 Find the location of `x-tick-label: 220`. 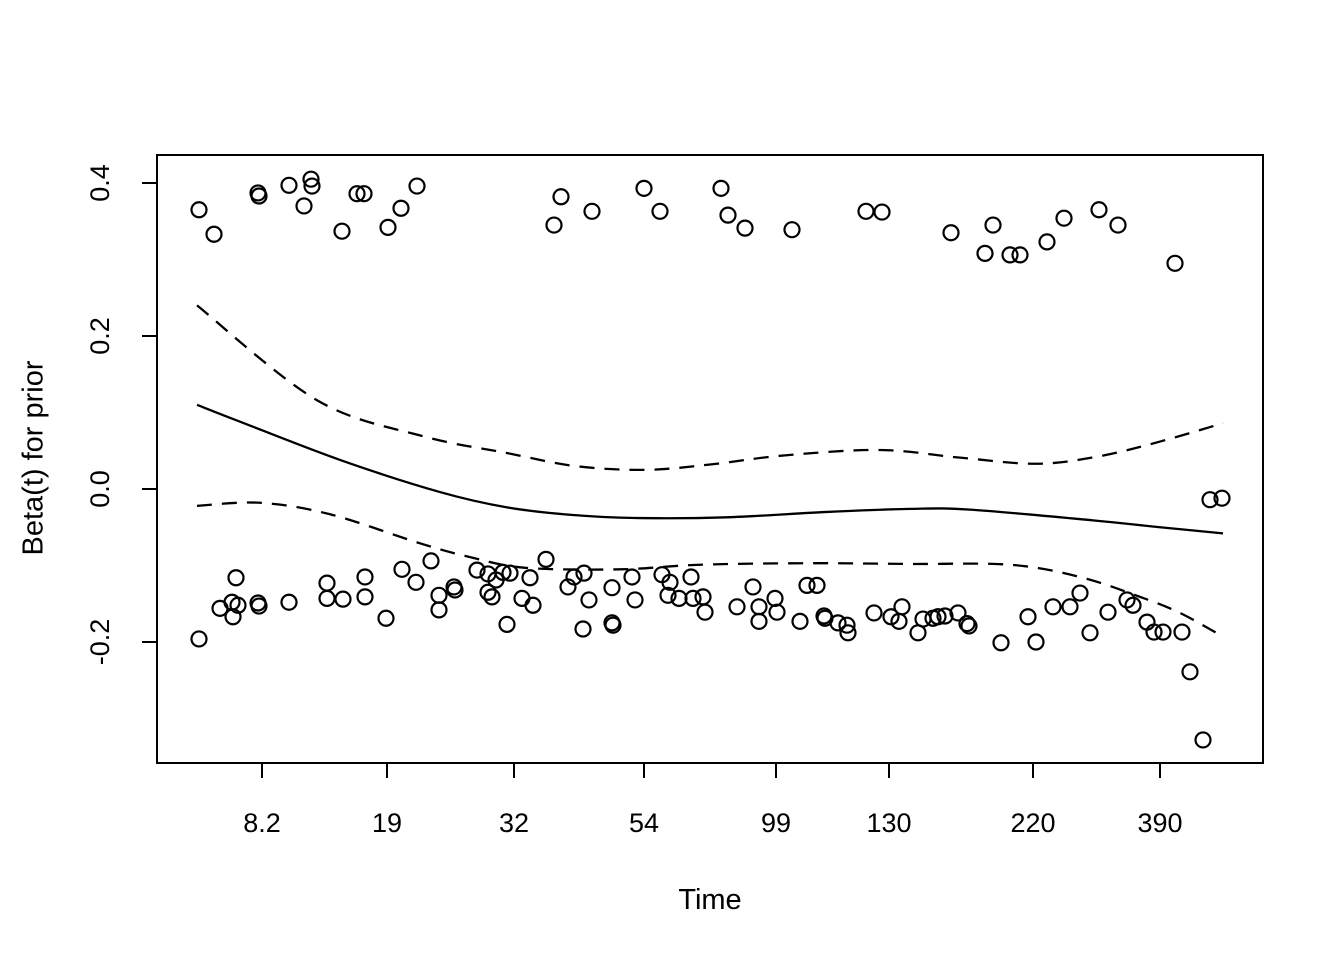

x-tick-label: 220 is located at coordinates (1032, 823).